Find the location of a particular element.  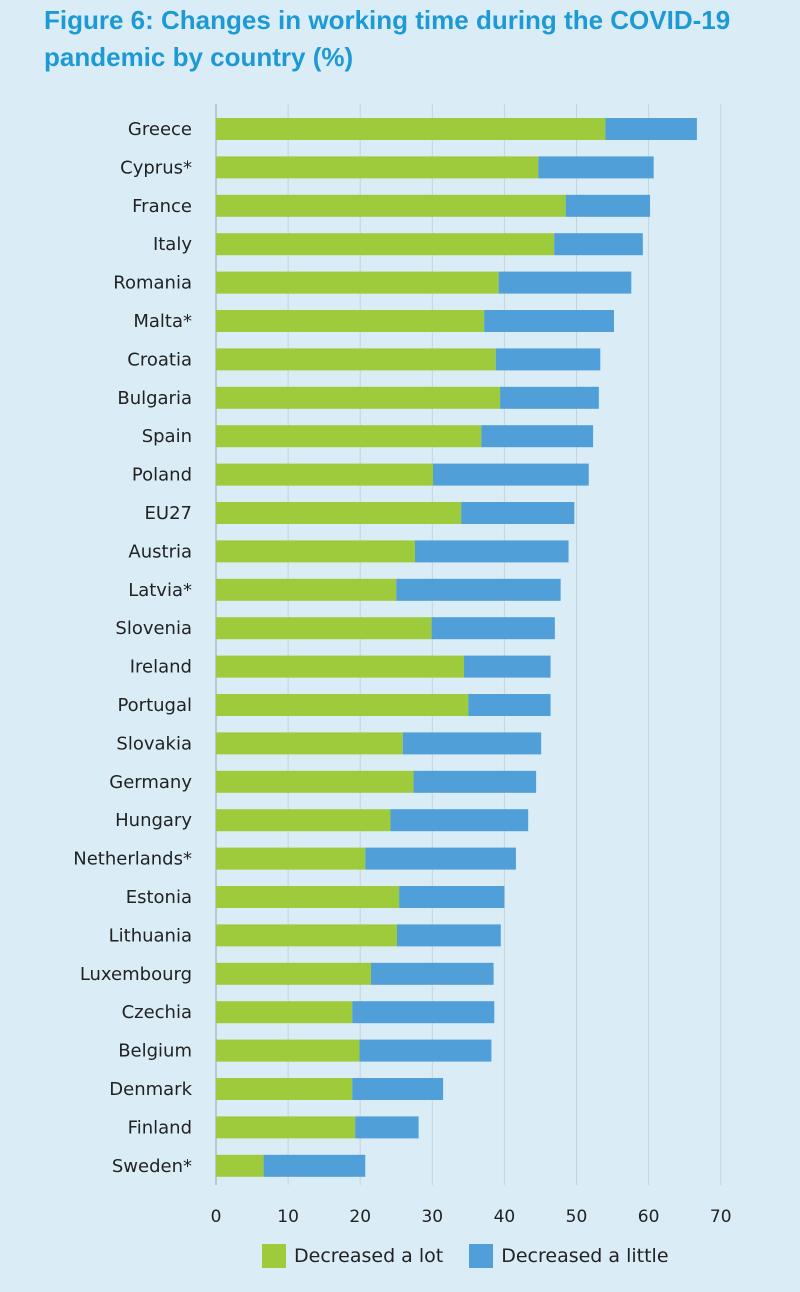

category-label: Sweden* is located at coordinates (152, 1166).